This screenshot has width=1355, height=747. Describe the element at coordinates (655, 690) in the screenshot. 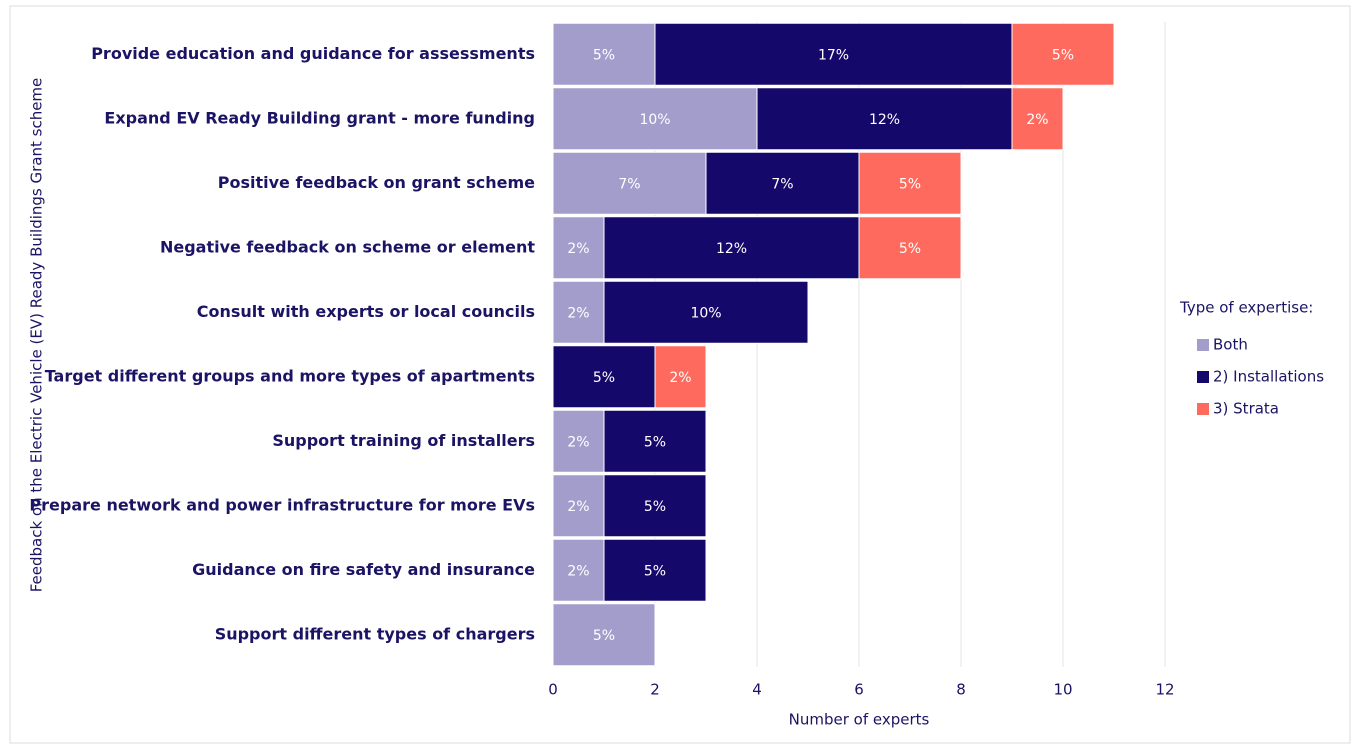

I see `x-tick-label: 2` at that location.